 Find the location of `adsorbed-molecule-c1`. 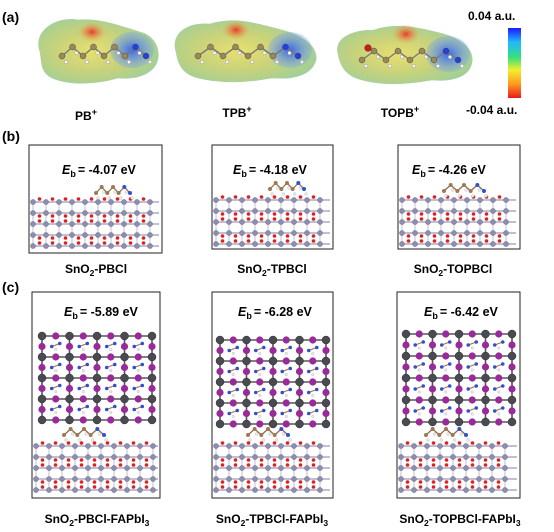

adsorbed-molecule-c1 is located at coordinates (85, 434).